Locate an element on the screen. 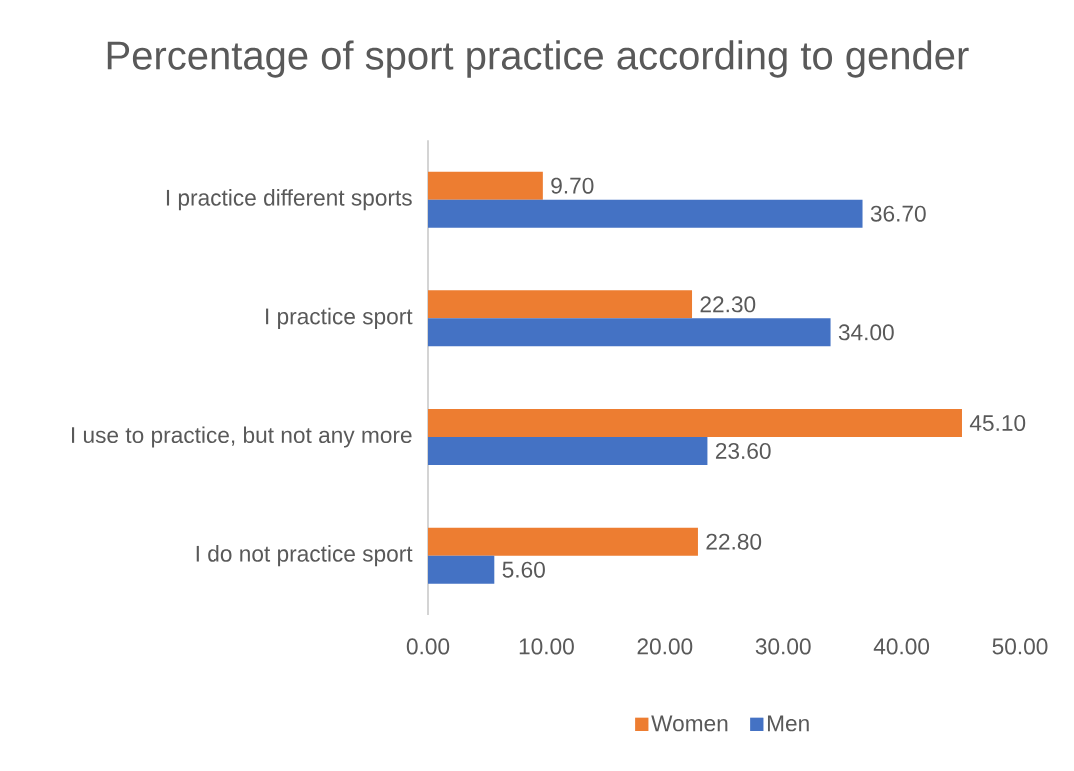 This screenshot has width=1074, height=771. legend-label: Men is located at coordinates (788, 723).